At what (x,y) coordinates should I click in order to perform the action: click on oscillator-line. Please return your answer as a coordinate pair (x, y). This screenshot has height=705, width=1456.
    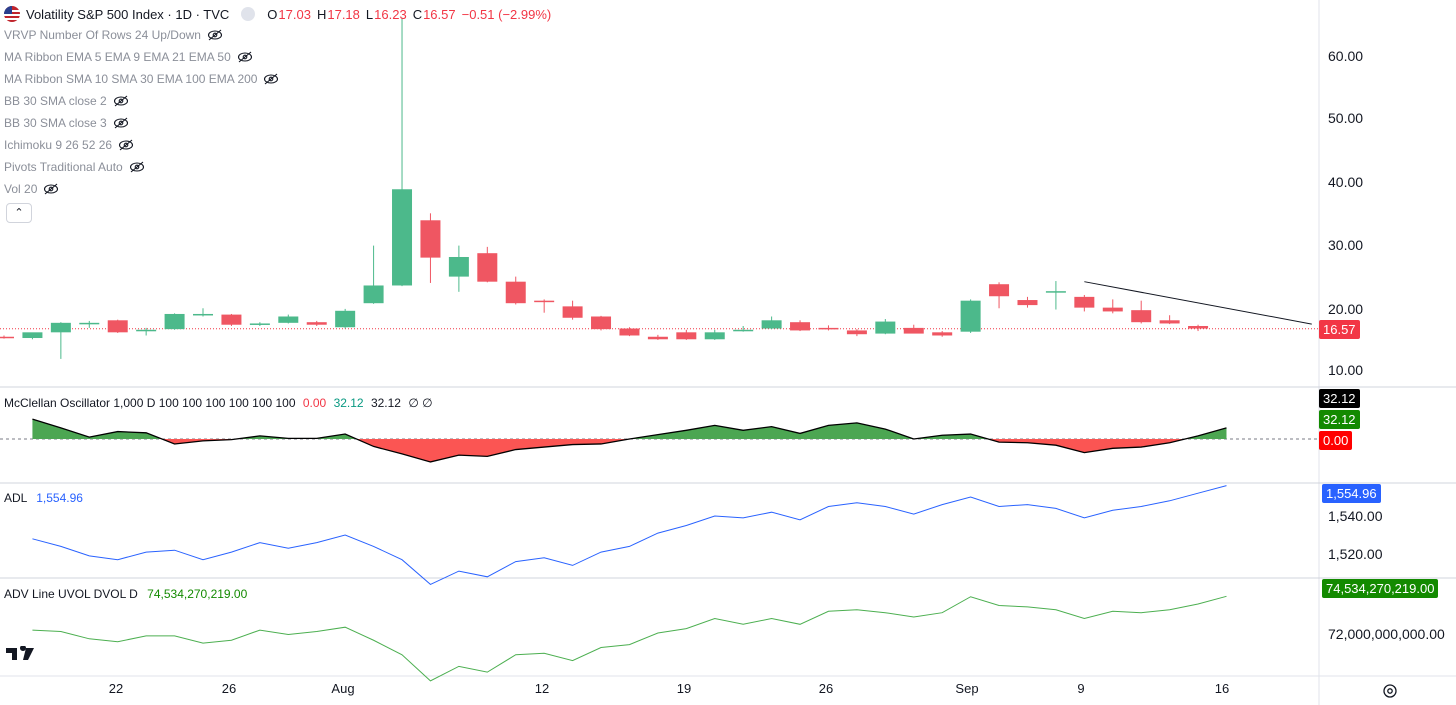
    Looking at the image, I should click on (629, 440).